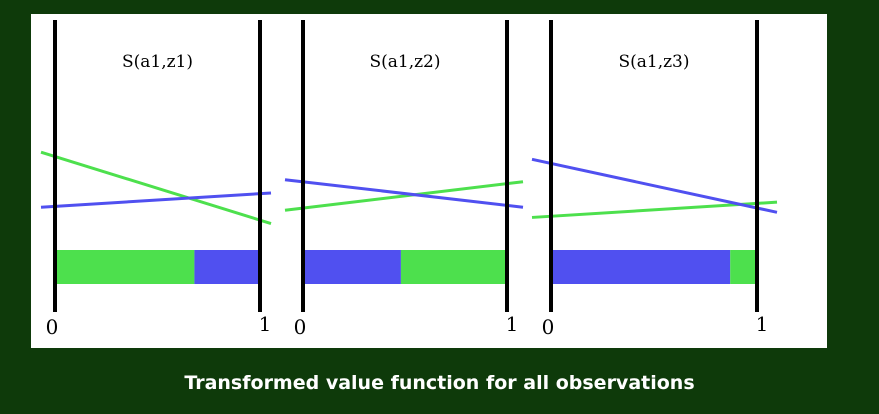 The width and height of the screenshot is (879, 414). What do you see at coordinates (641, 267) in the screenshot?
I see `diagram-3-bar-segment-blue` at bounding box center [641, 267].